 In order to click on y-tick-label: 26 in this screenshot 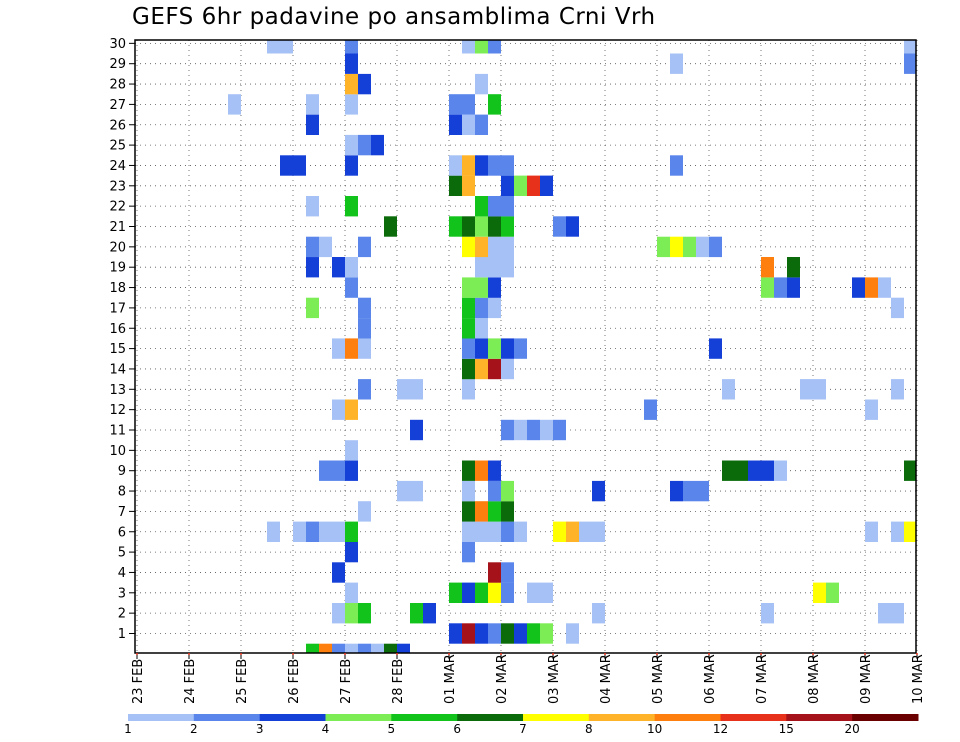, I will do `click(117, 125)`.